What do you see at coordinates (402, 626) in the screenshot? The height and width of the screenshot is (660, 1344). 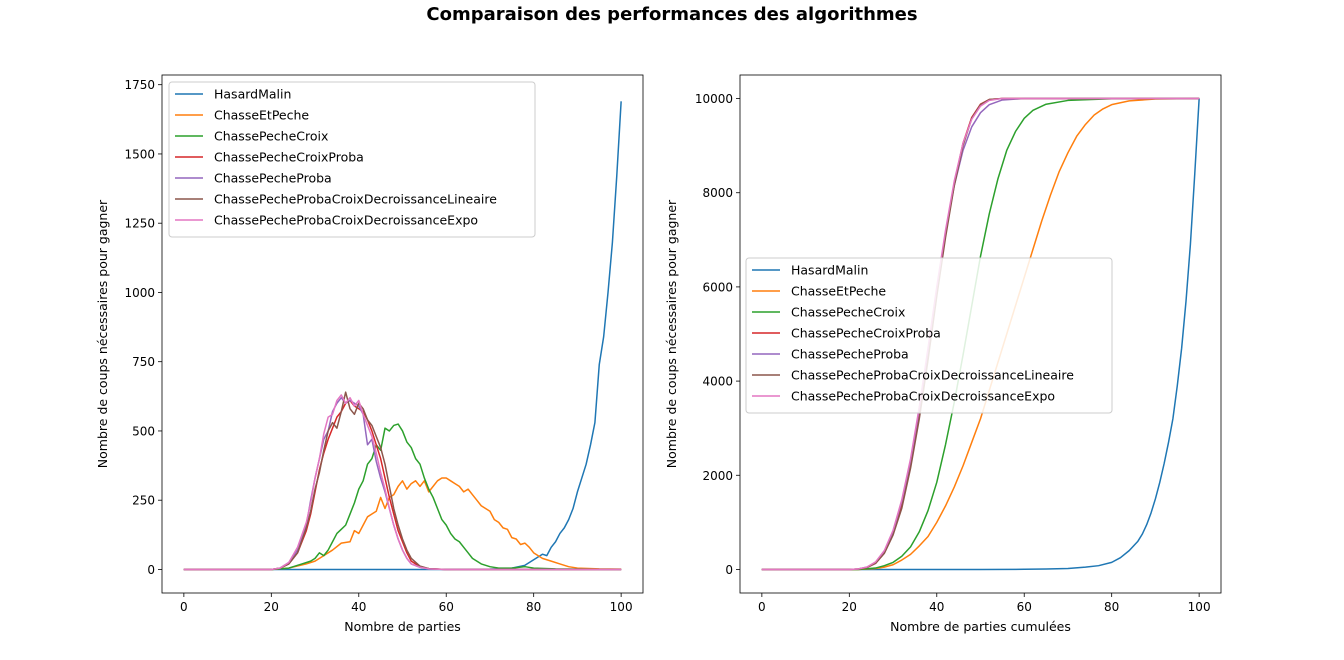 I see `x-axis-label: Nombre de parties` at bounding box center [402, 626].